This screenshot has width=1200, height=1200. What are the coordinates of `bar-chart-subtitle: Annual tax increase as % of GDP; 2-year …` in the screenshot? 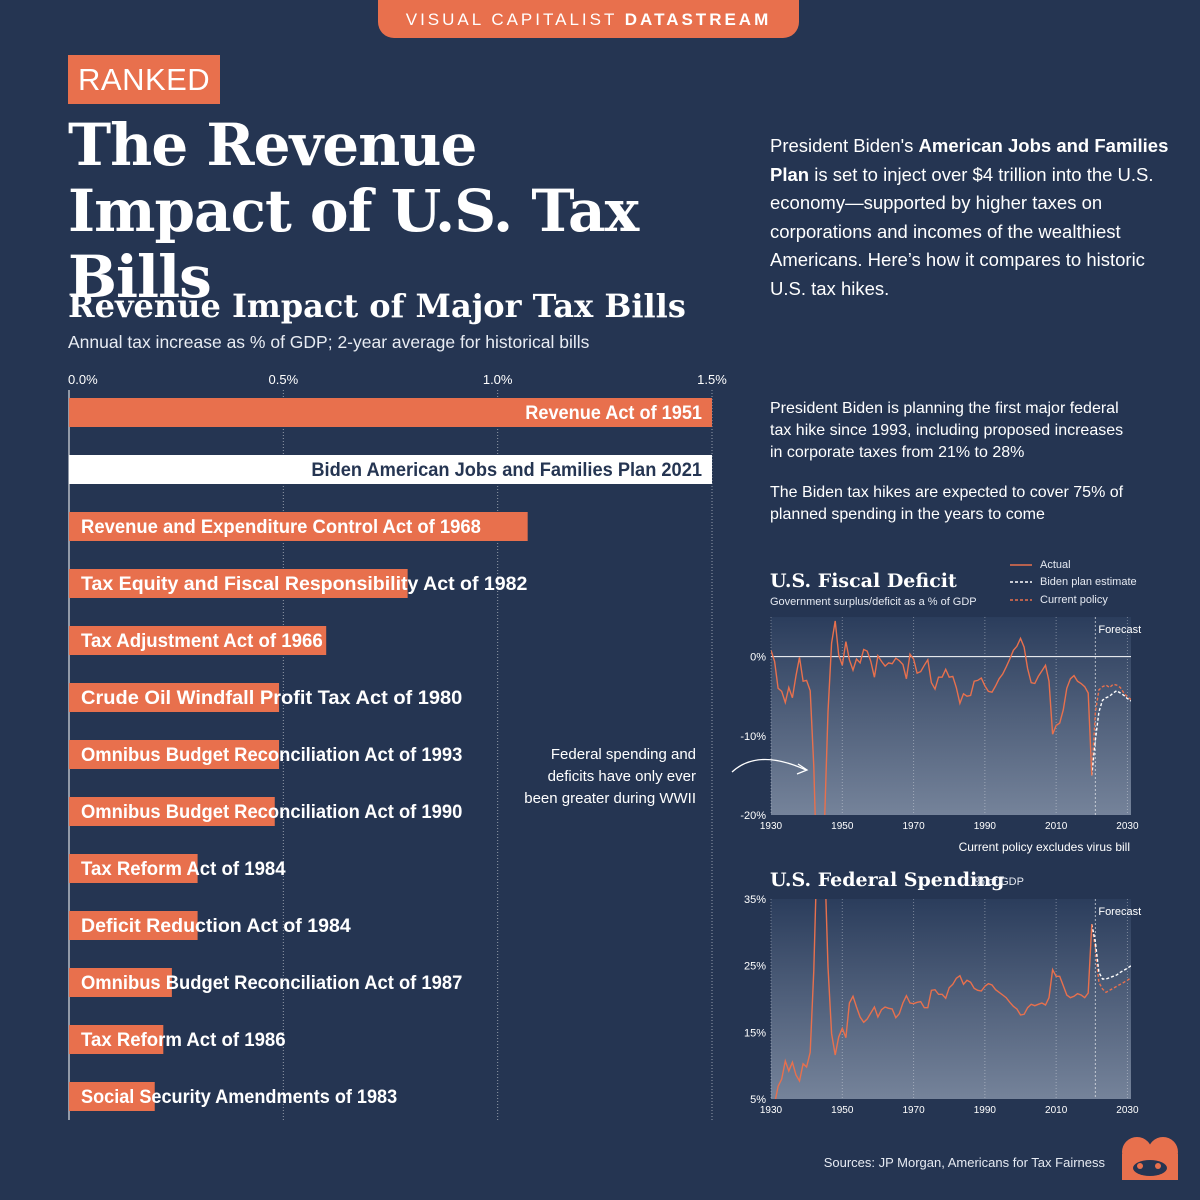 It's located at (329, 342).